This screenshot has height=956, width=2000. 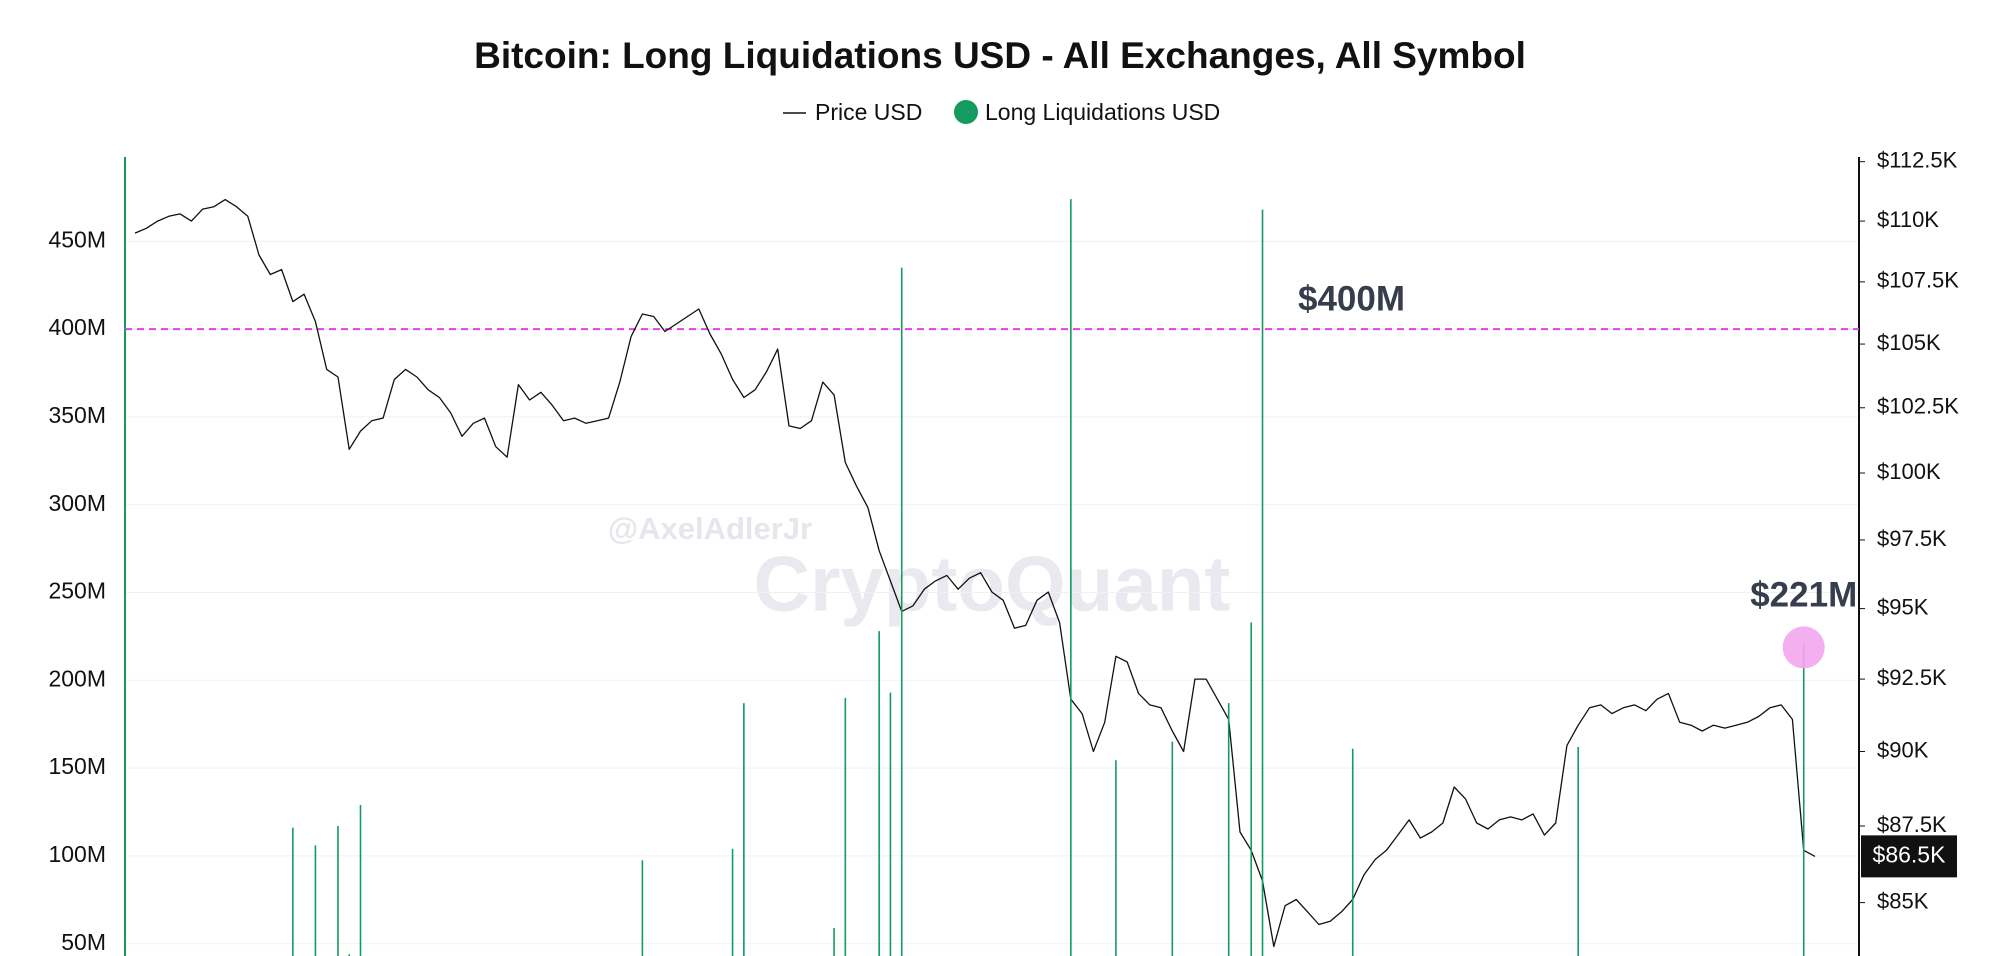 What do you see at coordinates (1803, 595) in the screenshot?
I see `callout-label: $221M` at bounding box center [1803, 595].